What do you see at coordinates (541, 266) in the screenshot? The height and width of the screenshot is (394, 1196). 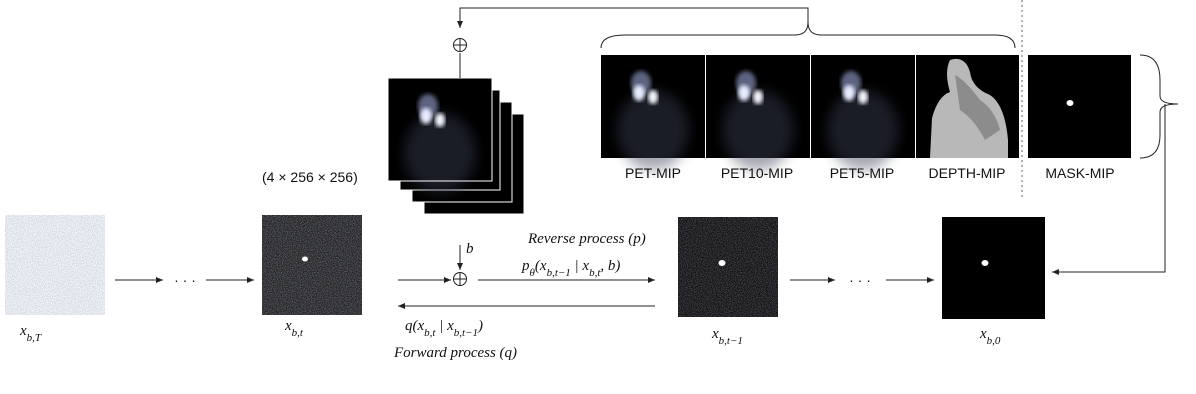 I see `formula-part: (x` at bounding box center [541, 266].